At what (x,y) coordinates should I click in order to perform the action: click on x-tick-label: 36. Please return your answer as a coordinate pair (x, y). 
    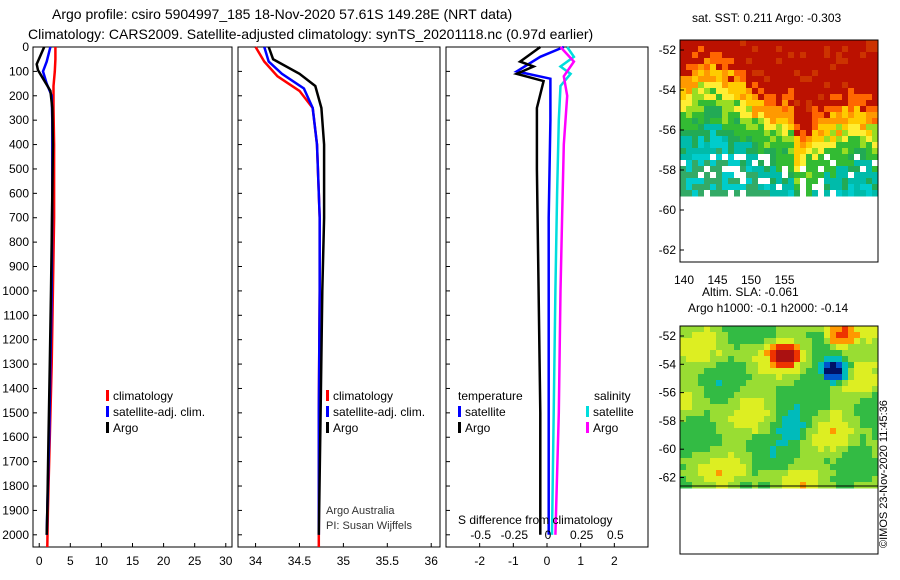
    Looking at the image, I should click on (432, 561).